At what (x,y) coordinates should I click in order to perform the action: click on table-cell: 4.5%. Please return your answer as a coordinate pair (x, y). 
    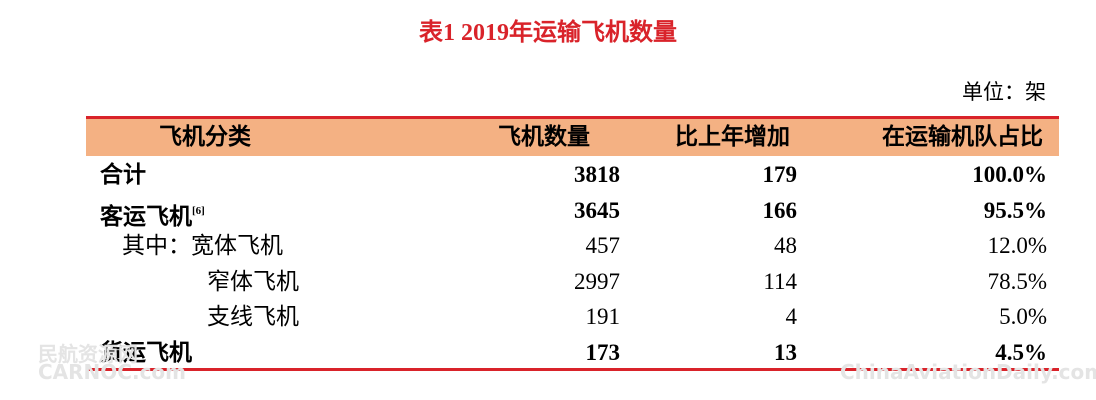
    Looking at the image, I should click on (1021, 352).